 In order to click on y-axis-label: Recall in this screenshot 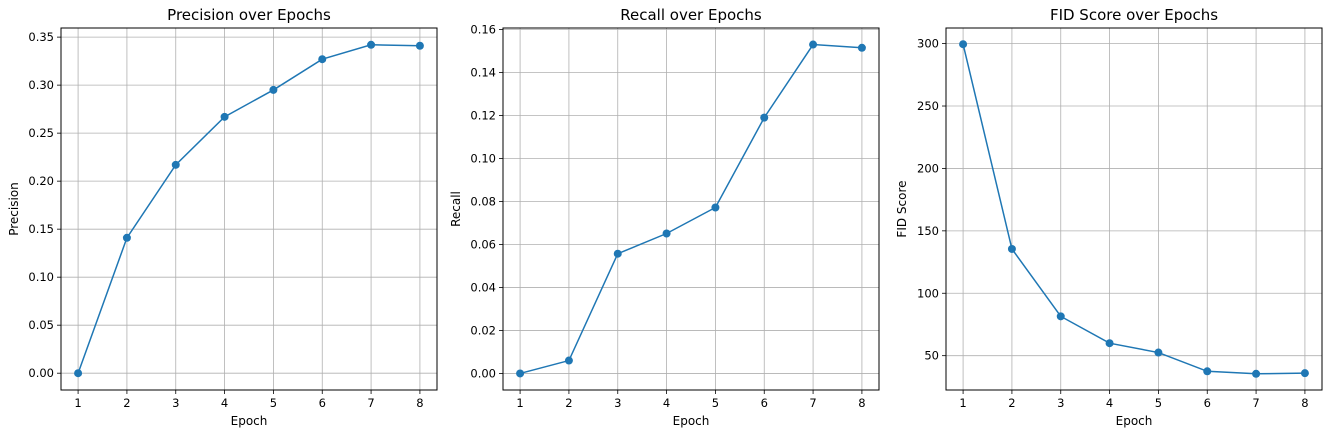, I will do `click(456, 209)`.